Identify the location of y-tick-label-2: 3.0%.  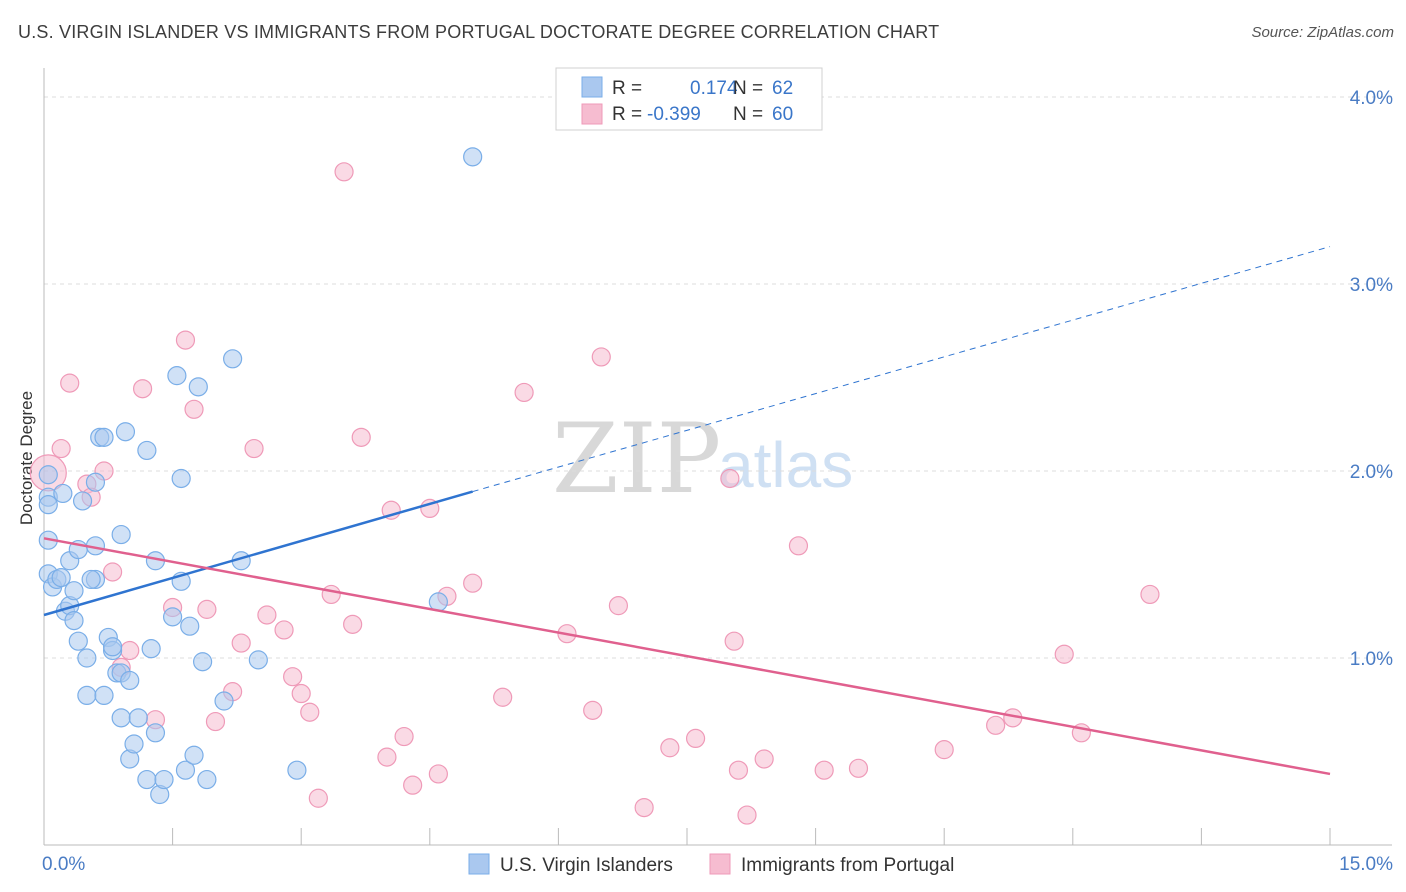
(1371, 285).